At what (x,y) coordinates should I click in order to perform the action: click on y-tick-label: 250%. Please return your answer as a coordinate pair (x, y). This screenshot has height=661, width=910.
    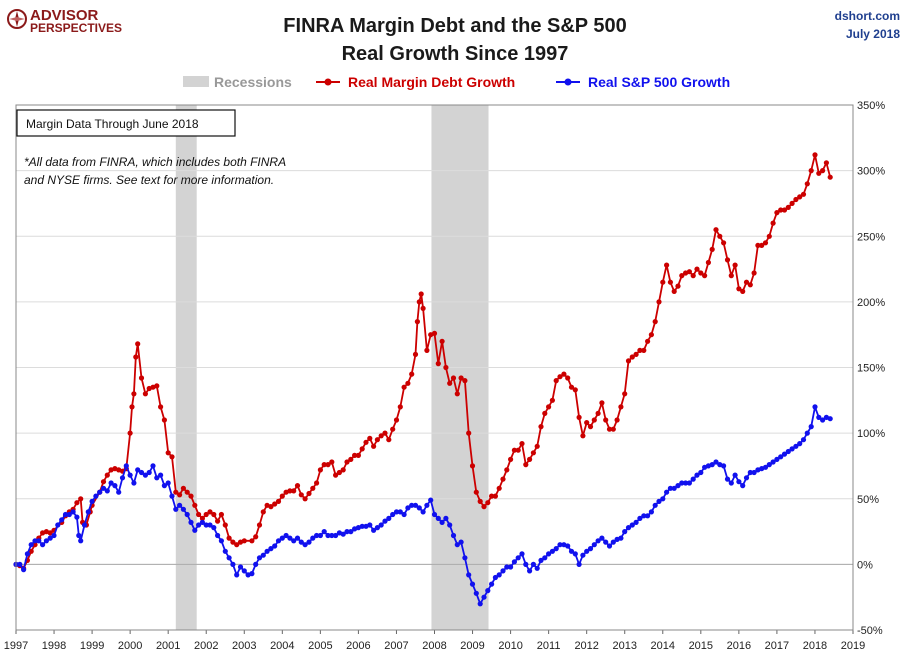
    Looking at the image, I should click on (871, 237).